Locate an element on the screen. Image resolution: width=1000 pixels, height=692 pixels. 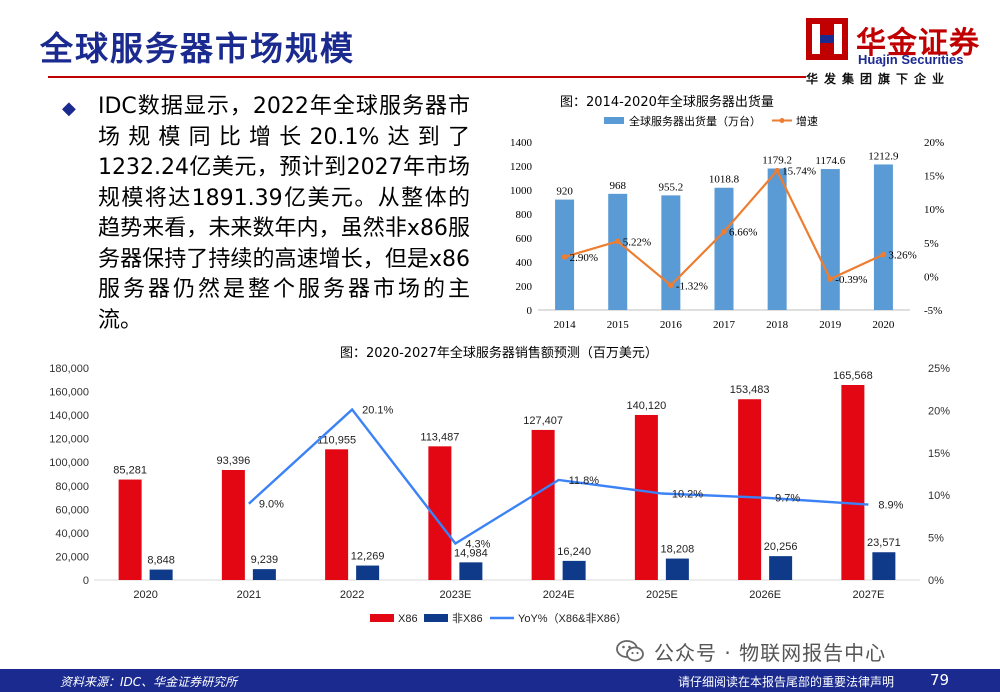
company-logo: 华金证券 Huajin Securities 华发集团旗下企业 is located at coordinates (896, 51).